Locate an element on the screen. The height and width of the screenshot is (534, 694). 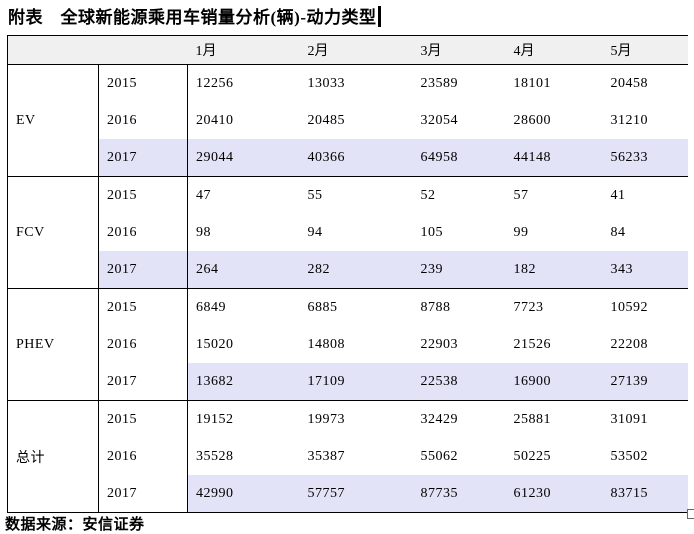
header-row: 1月 2月 3月 4月 5月 is located at coordinates (347, 50).